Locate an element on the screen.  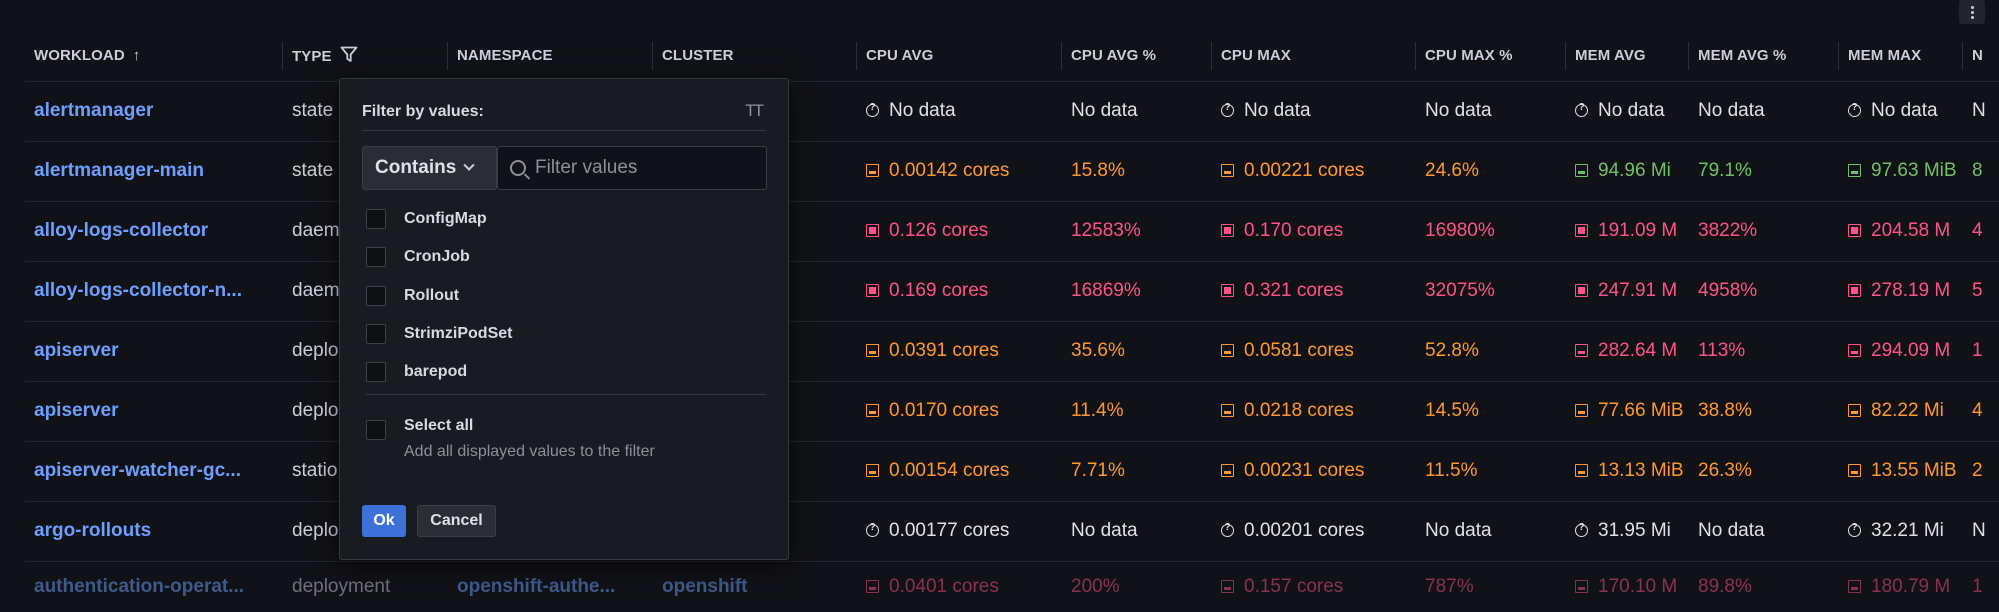
cell-value: 16980% is located at coordinates (1460, 230).